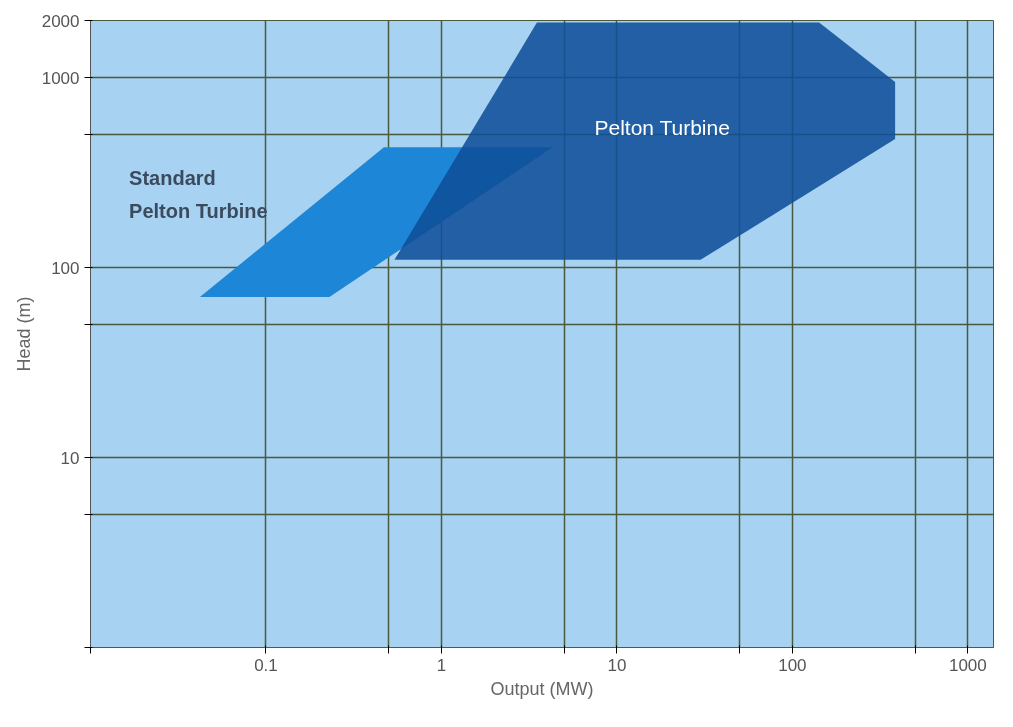 The height and width of the screenshot is (727, 1013). What do you see at coordinates (967, 665) in the screenshot?
I see `x-tick-label: 1000` at bounding box center [967, 665].